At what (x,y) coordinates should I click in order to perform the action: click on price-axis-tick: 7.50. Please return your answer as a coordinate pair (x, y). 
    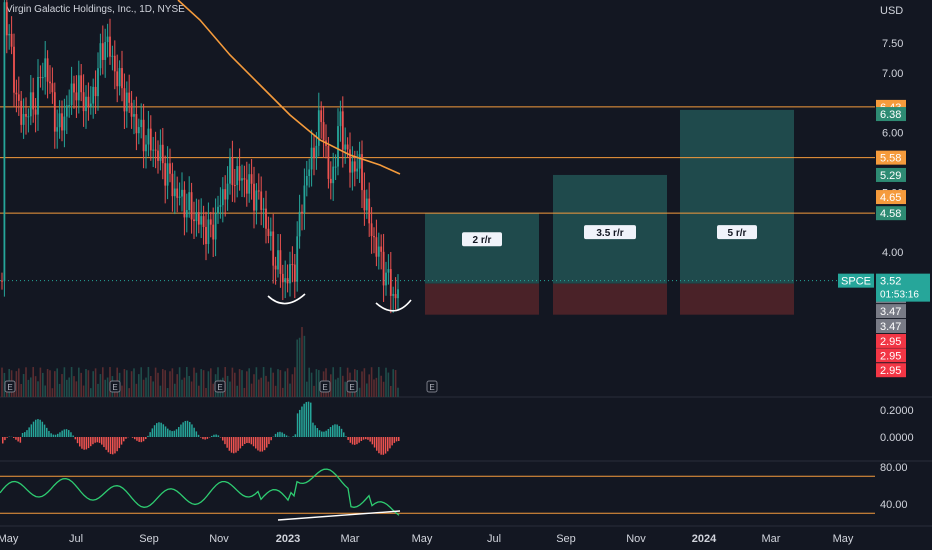
    Looking at the image, I should click on (892, 44).